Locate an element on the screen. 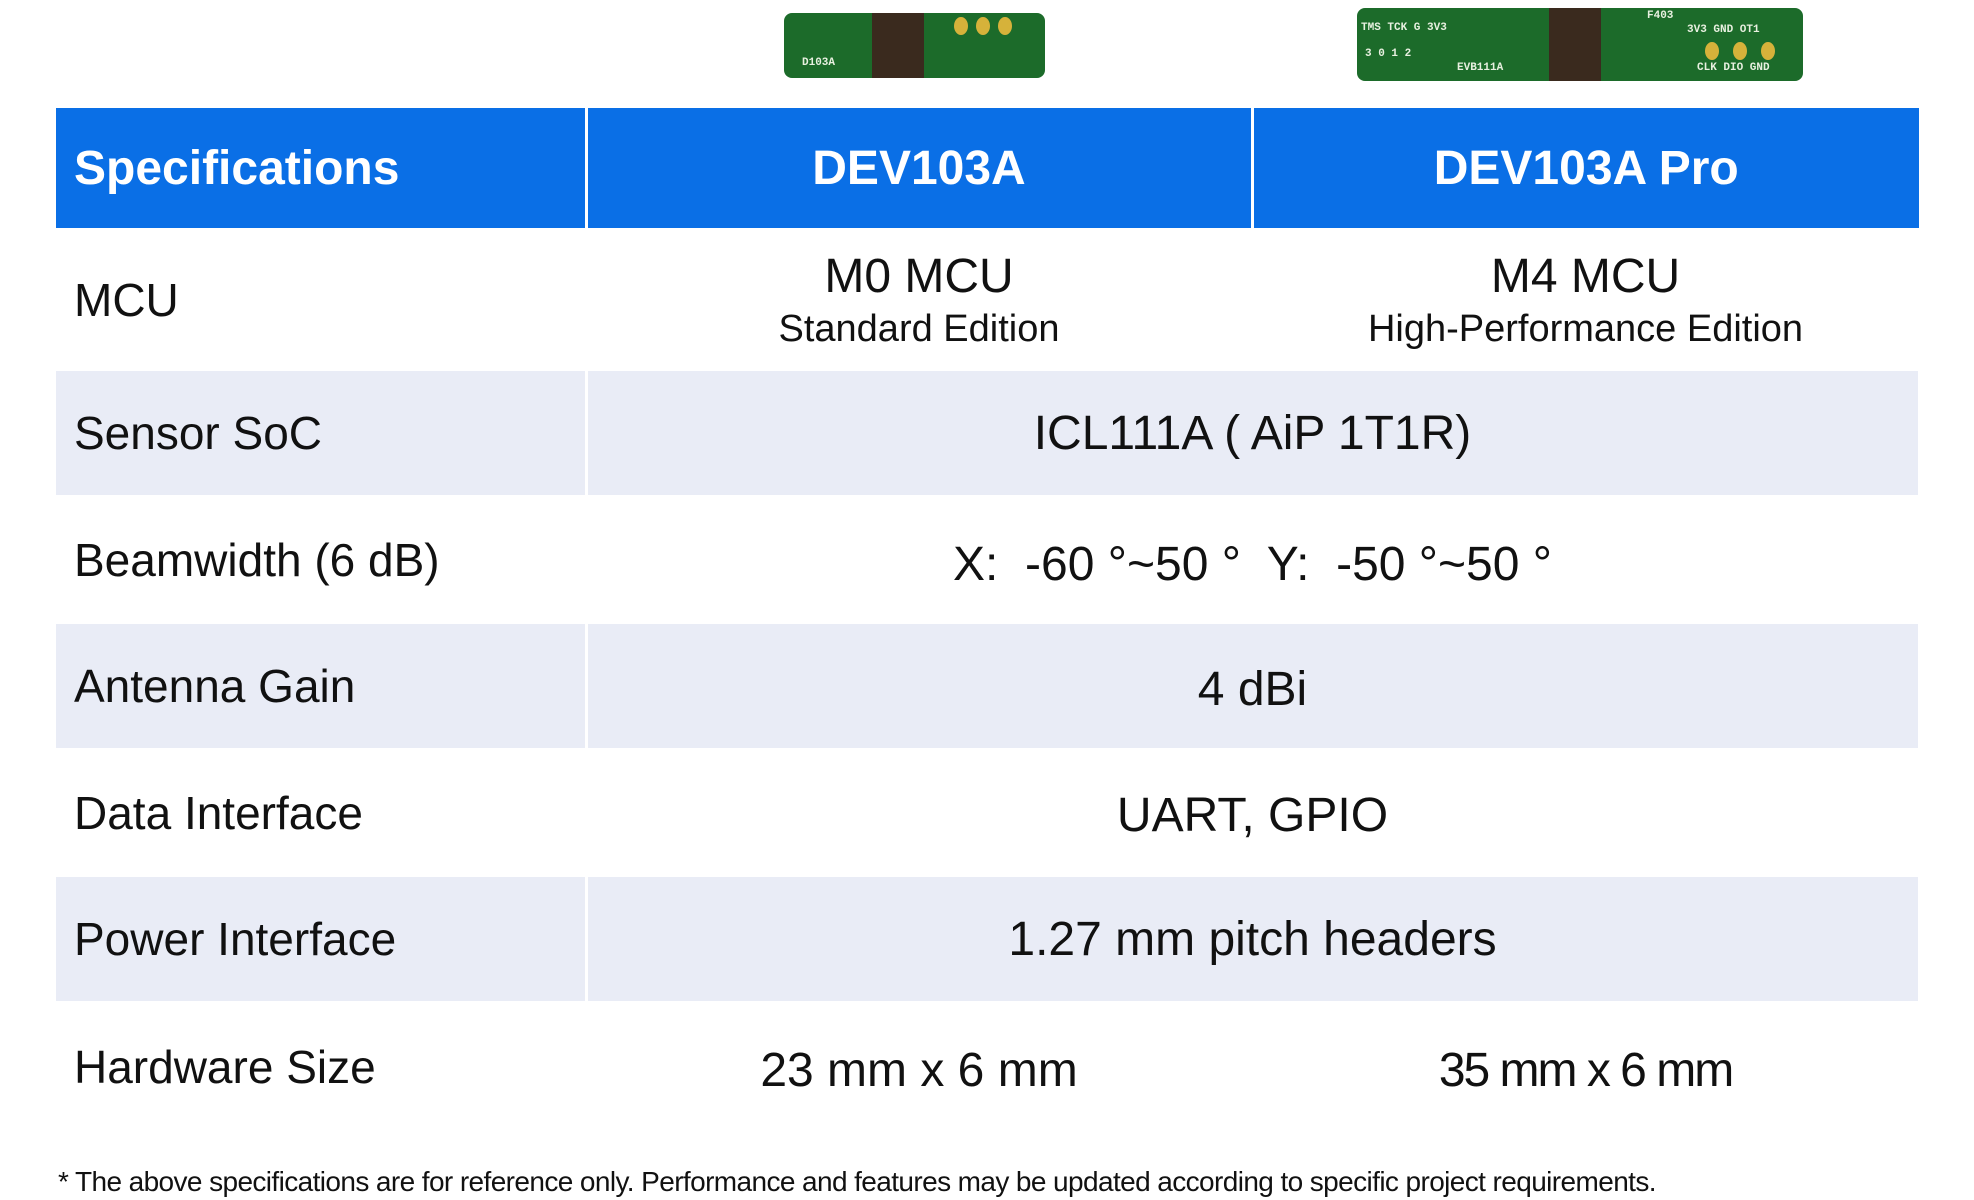 The image size is (1974, 1200). cell-subtext: High-Performance Edition is located at coordinates (1585, 328).